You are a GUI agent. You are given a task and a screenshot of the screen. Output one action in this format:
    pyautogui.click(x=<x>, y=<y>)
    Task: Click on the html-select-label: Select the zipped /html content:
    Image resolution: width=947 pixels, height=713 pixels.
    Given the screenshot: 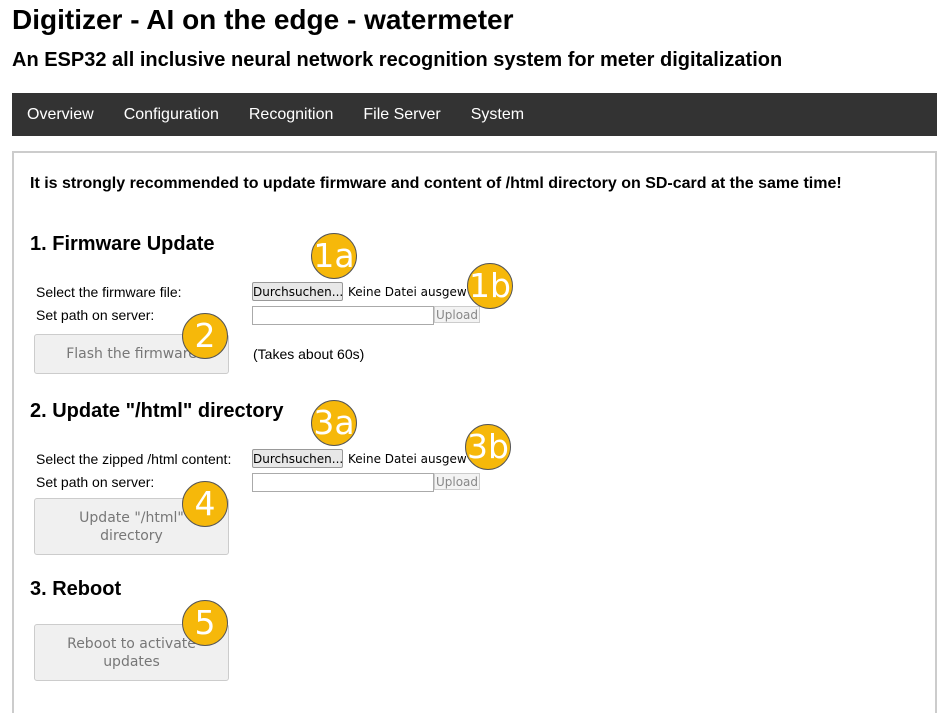 What is the action you would take?
    pyautogui.click(x=134, y=459)
    